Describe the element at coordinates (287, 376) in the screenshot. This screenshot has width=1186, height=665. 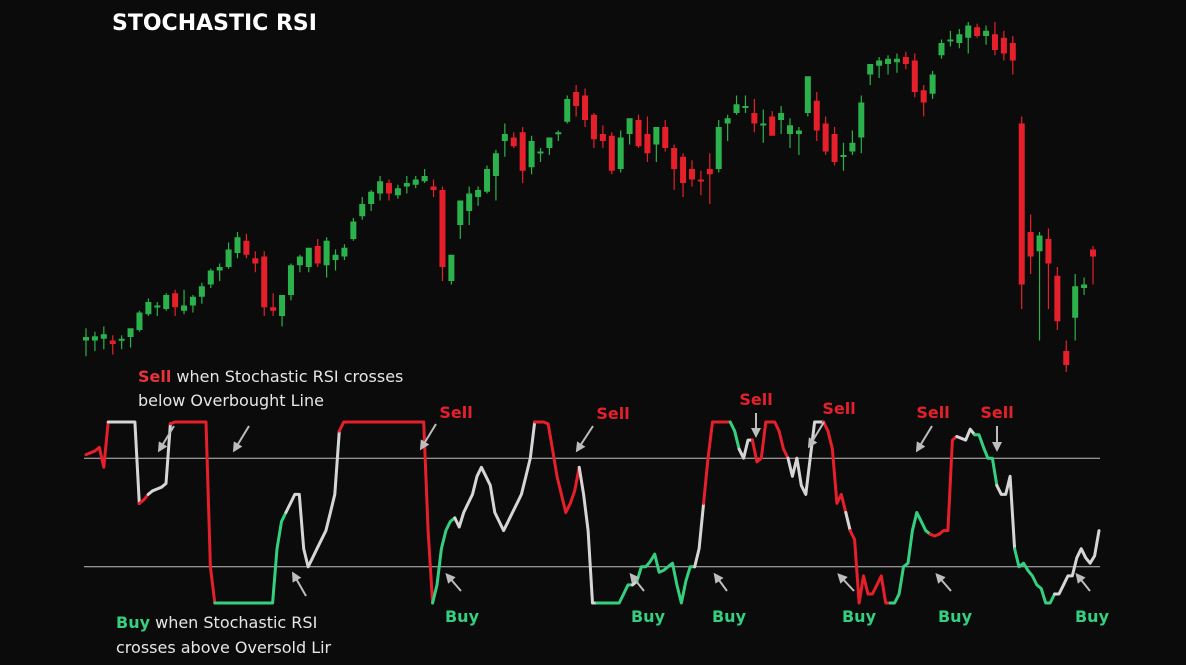
I see `sell-annotation-text: when Stochastic RSI crosses` at that location.